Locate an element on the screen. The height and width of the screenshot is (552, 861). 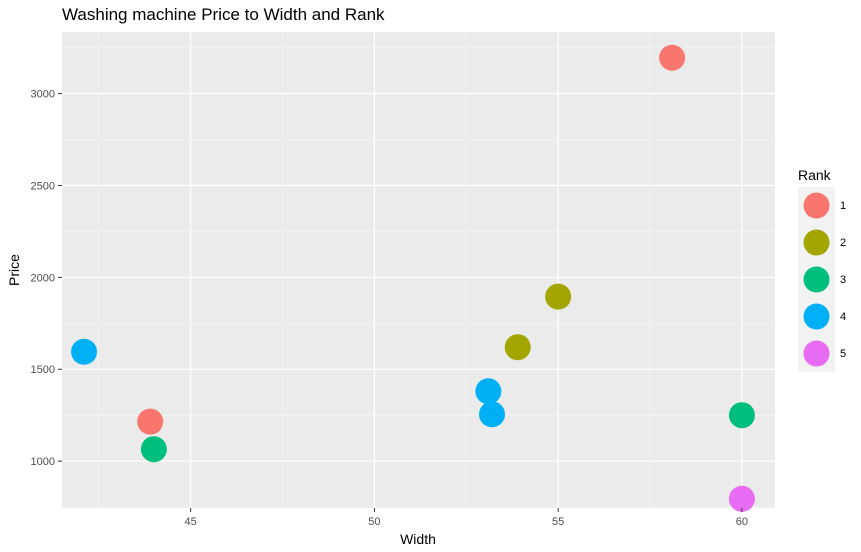
x-tick-label: 60 is located at coordinates (742, 522).